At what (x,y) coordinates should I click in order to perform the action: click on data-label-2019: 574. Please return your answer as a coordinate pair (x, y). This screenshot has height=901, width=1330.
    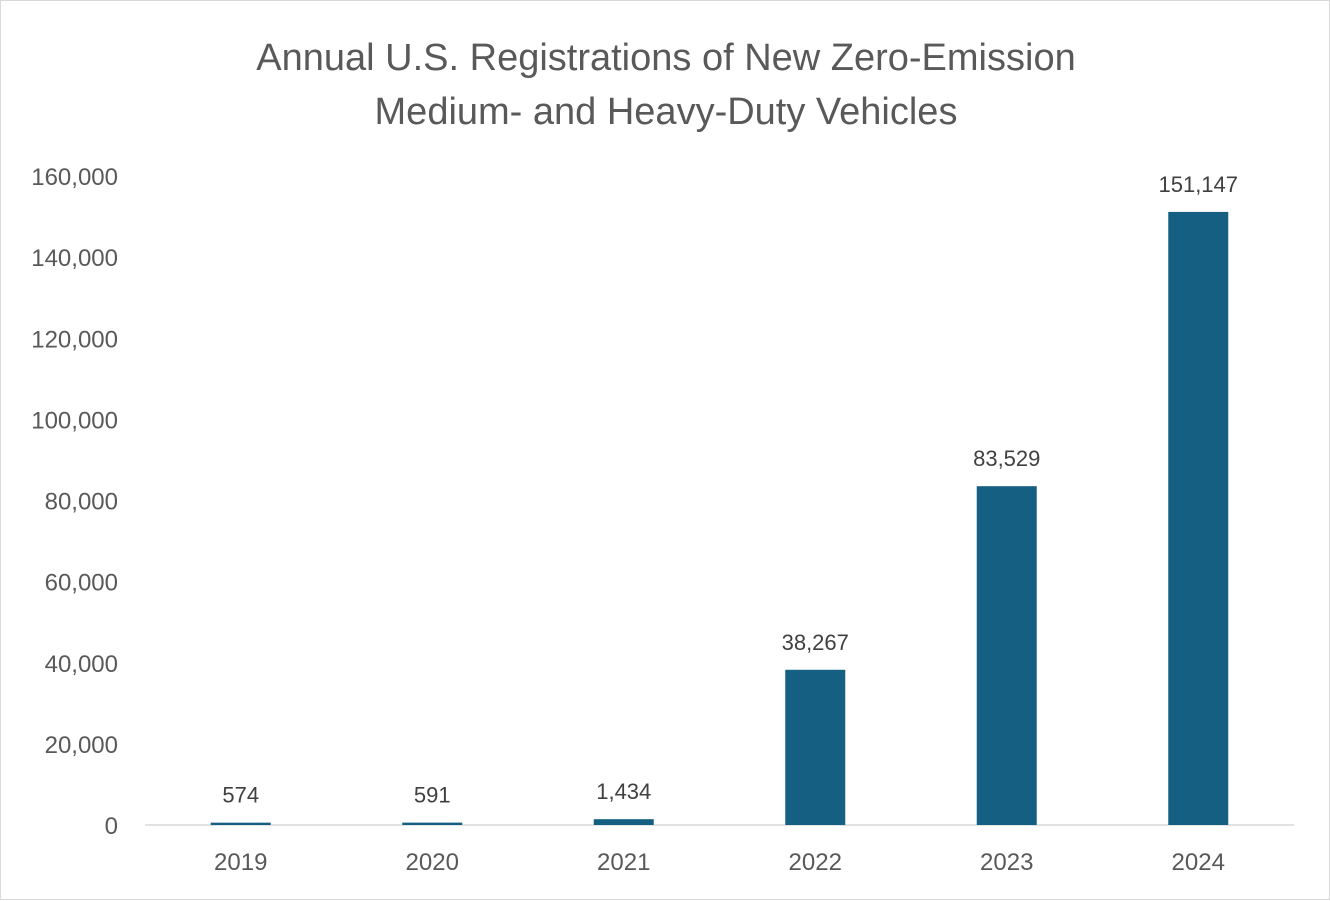
    Looking at the image, I should click on (240, 795).